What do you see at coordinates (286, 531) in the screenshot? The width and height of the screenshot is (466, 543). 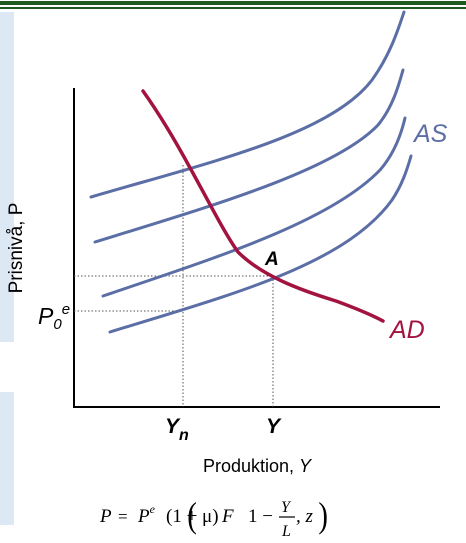 I see `formula-denominator: L` at bounding box center [286, 531].